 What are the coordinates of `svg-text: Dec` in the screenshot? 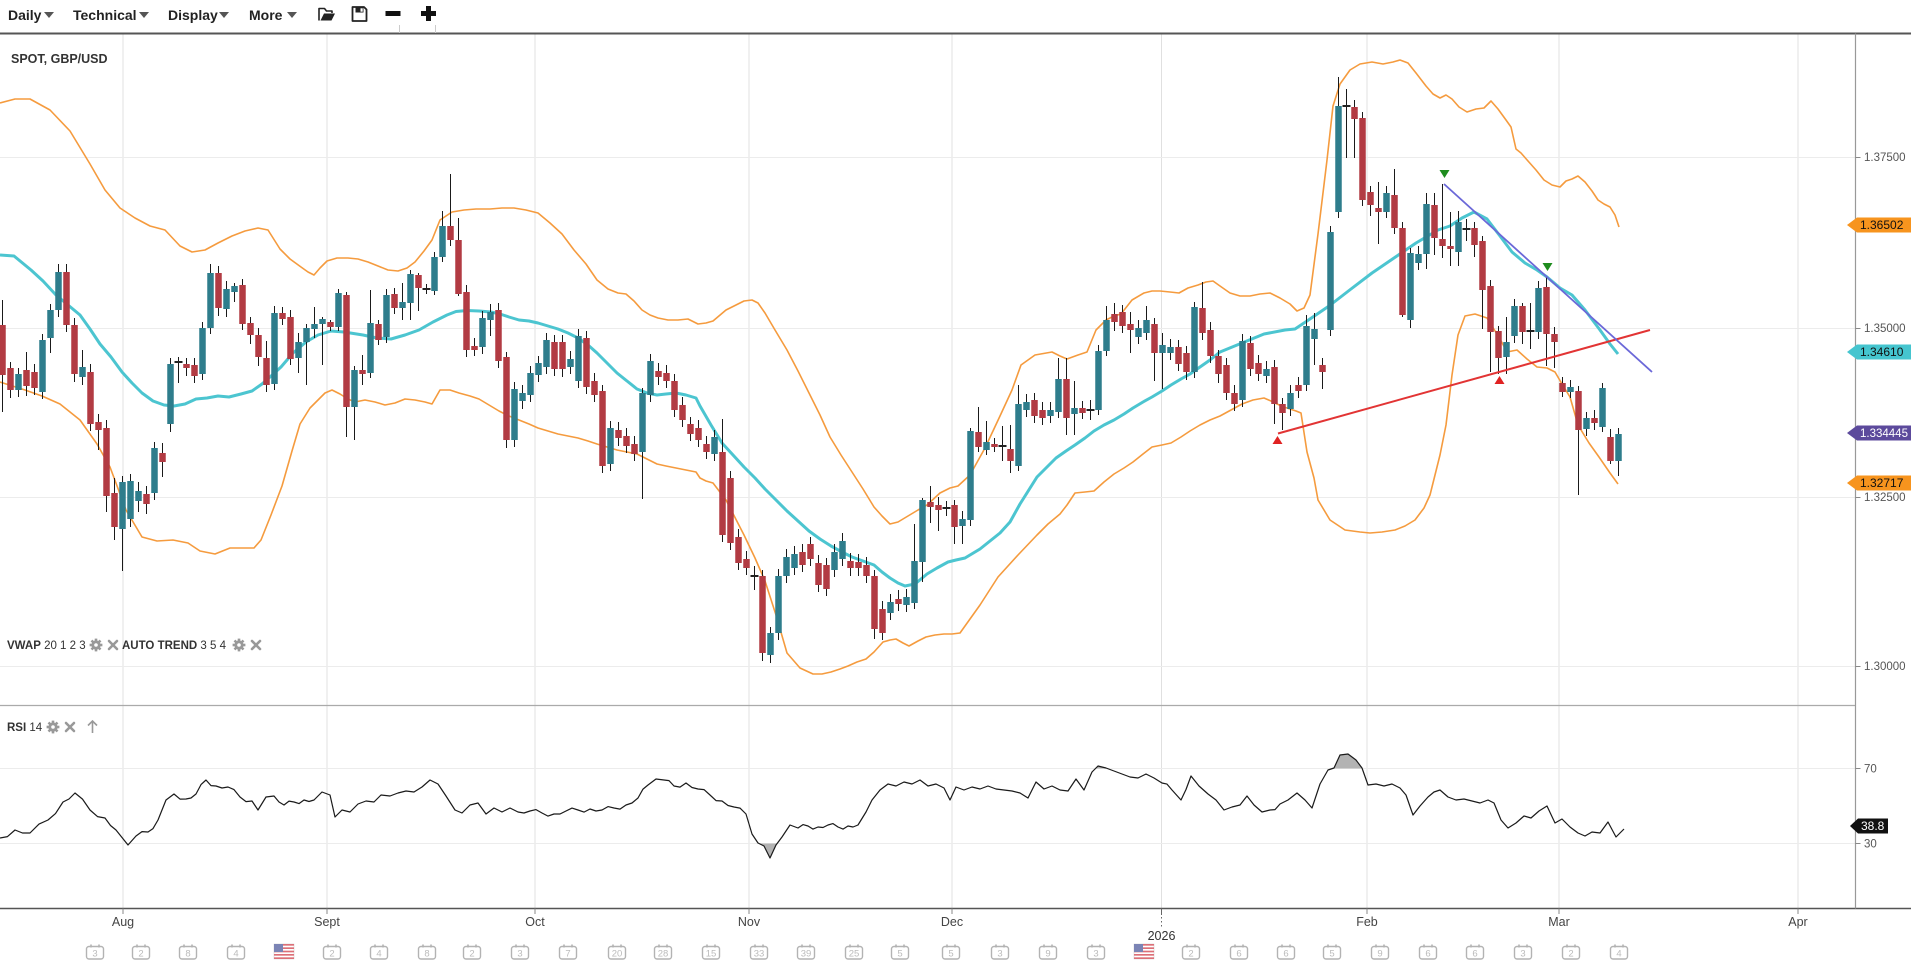 It's located at (952, 922).